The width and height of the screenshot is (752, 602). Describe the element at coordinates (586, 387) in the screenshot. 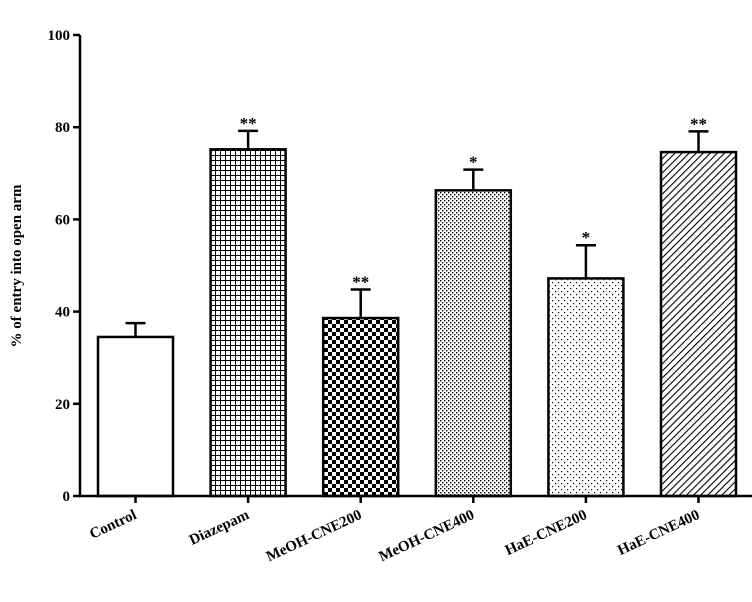

I see `bar-hae-cne200` at that location.